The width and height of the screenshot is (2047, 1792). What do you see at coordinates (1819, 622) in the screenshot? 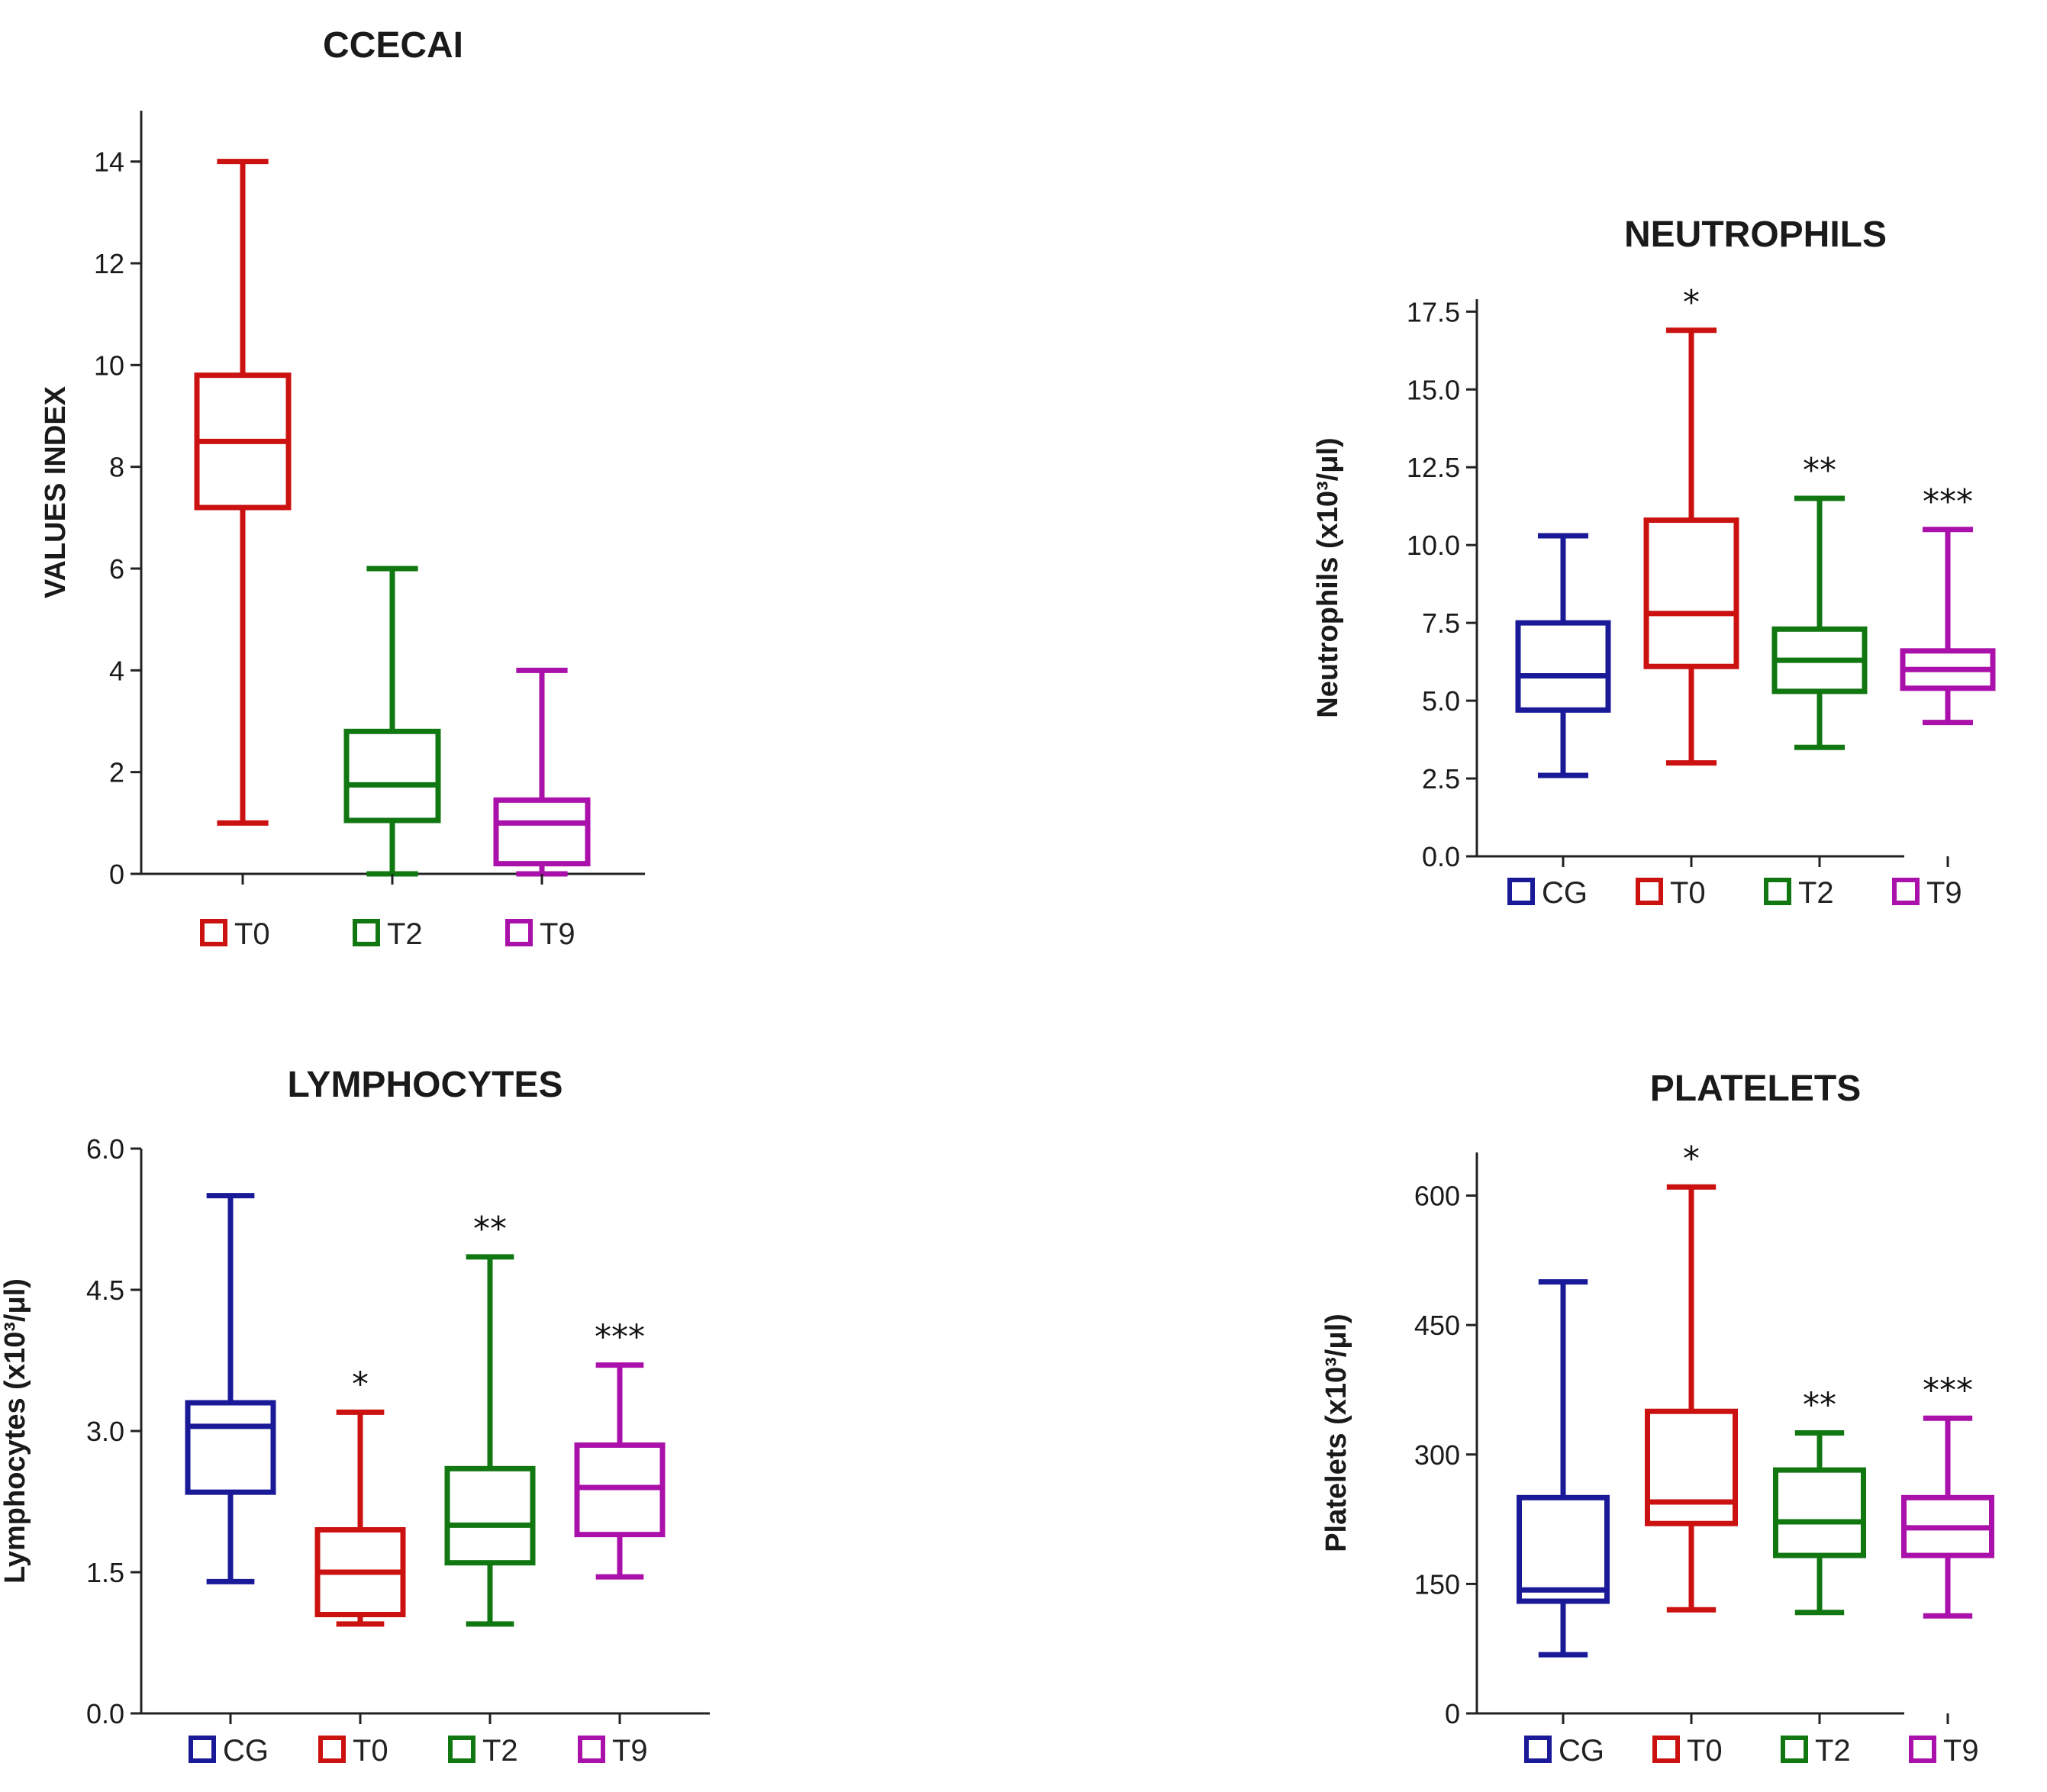
I see `neutrophils-box-t2` at bounding box center [1819, 622].